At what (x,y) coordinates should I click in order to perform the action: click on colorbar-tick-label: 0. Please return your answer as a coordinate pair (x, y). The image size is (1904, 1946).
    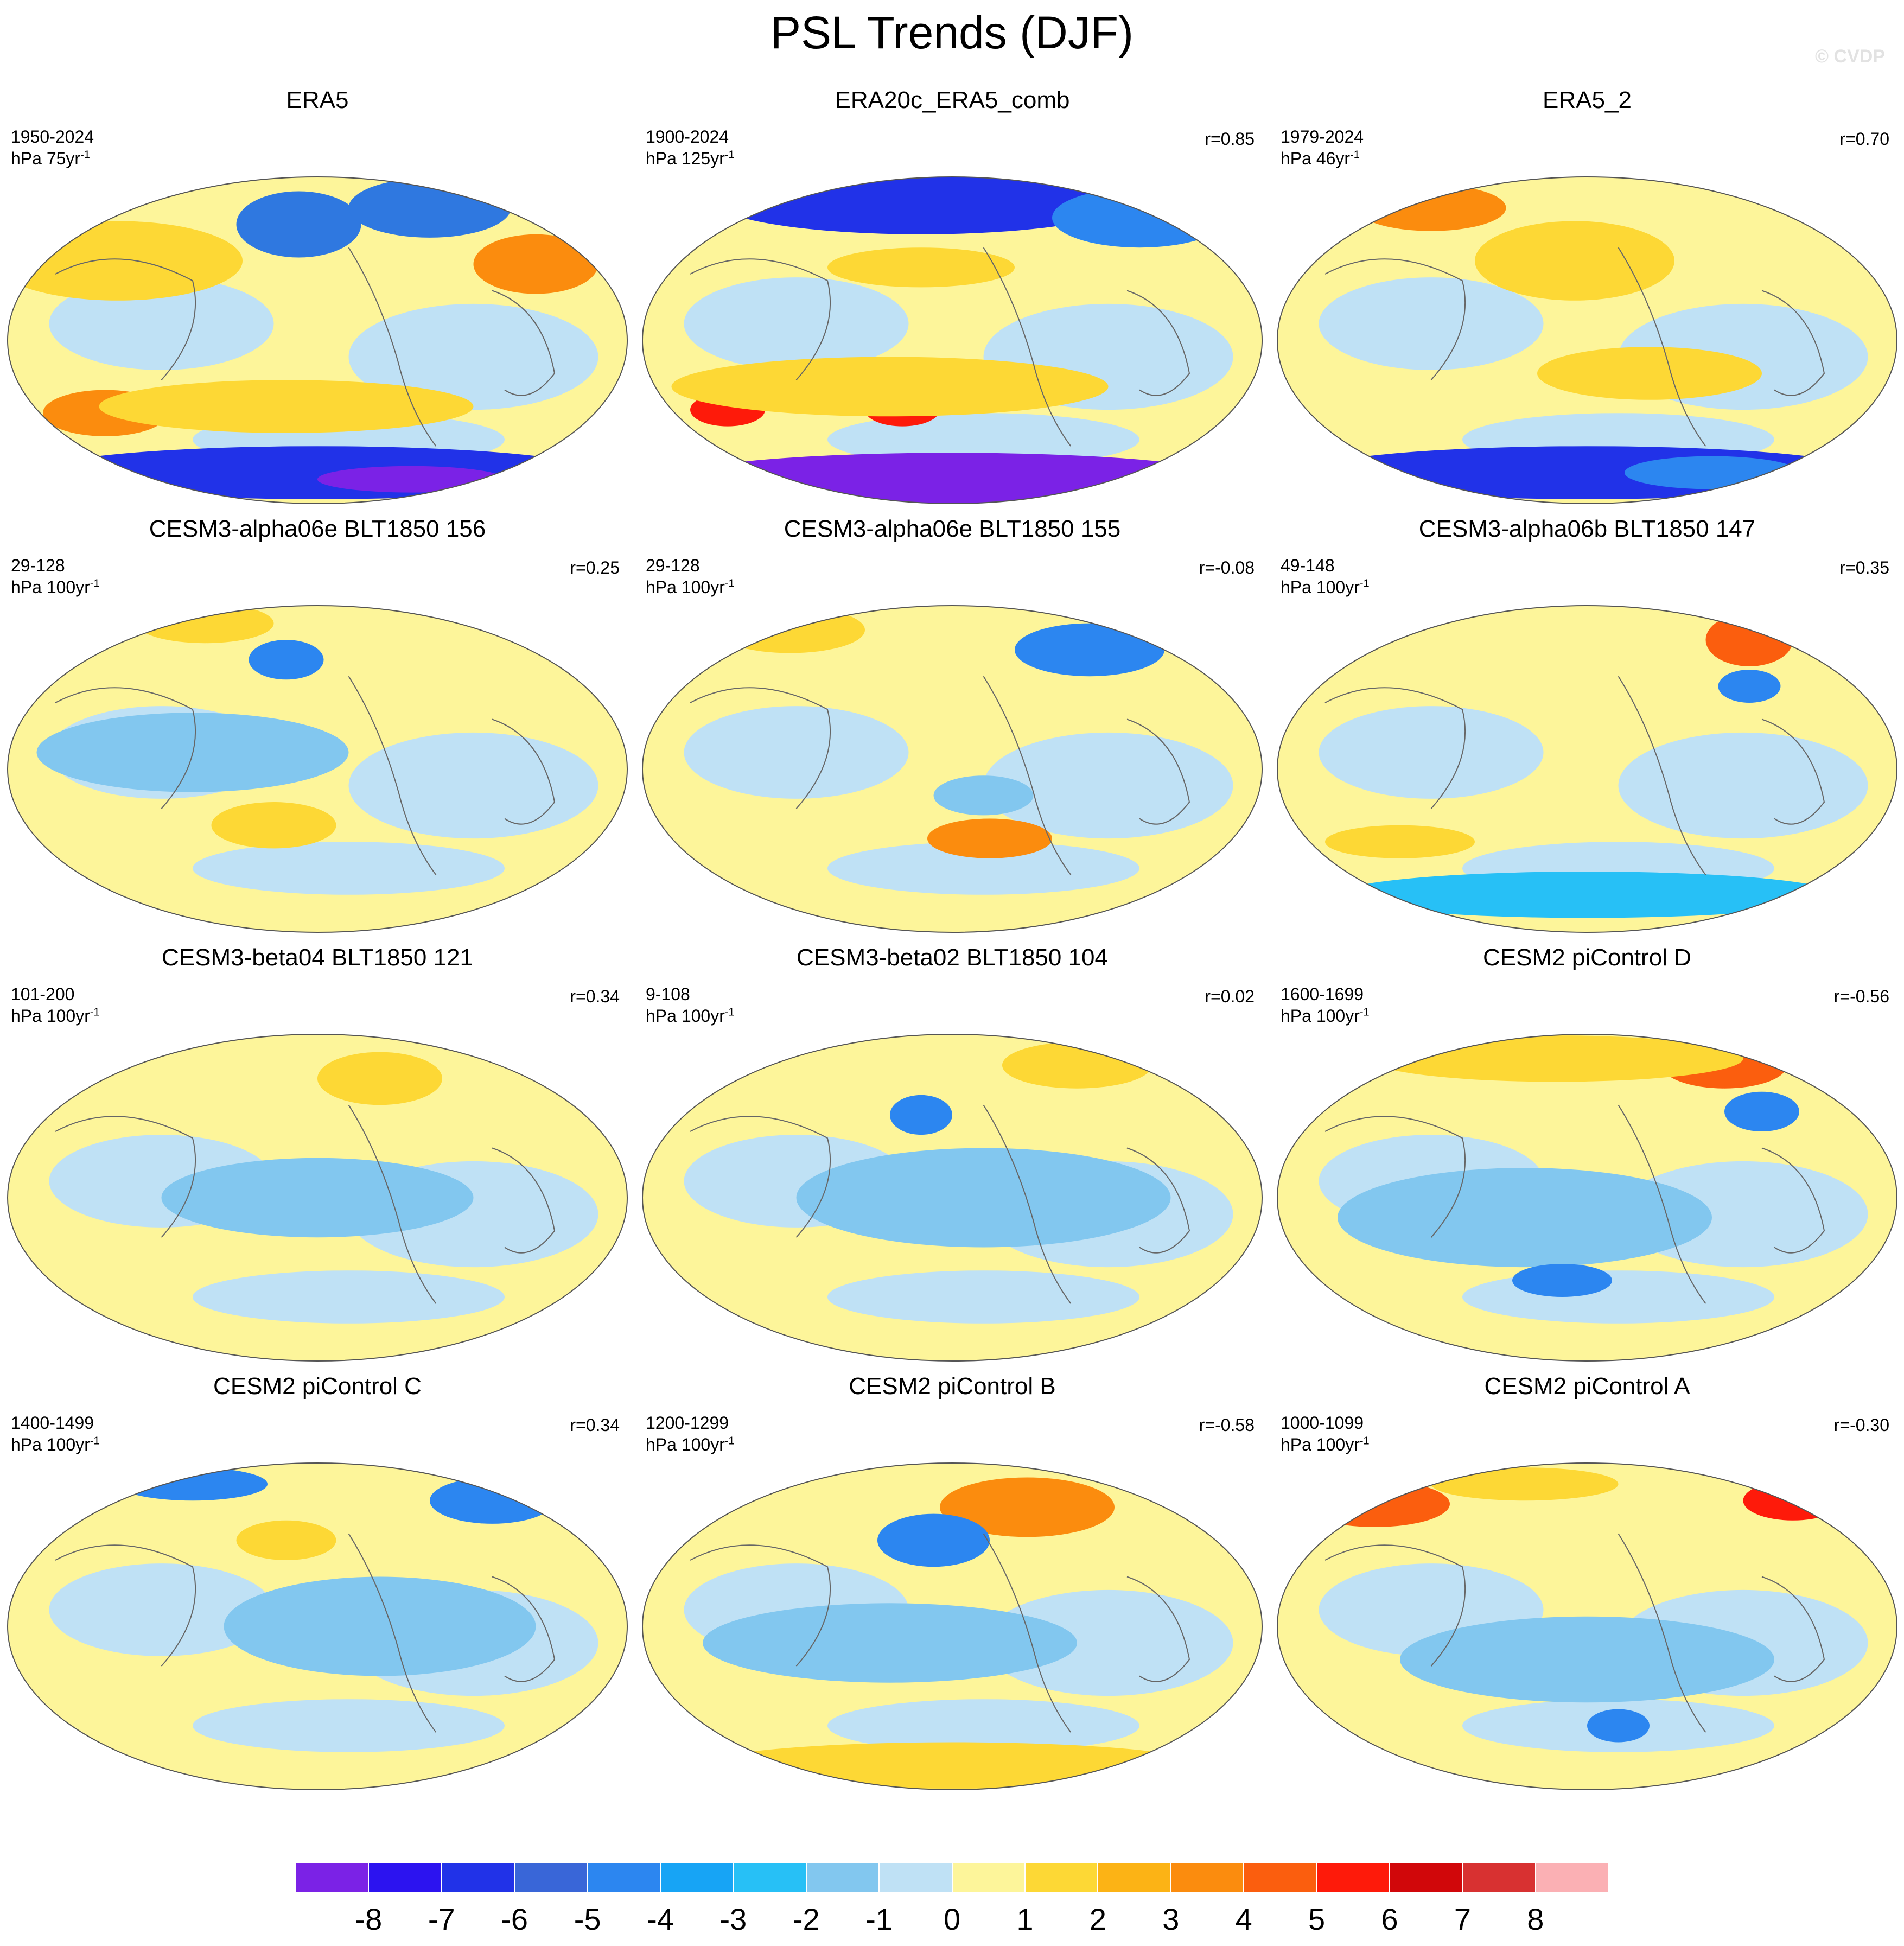
    Looking at the image, I should click on (952, 1919).